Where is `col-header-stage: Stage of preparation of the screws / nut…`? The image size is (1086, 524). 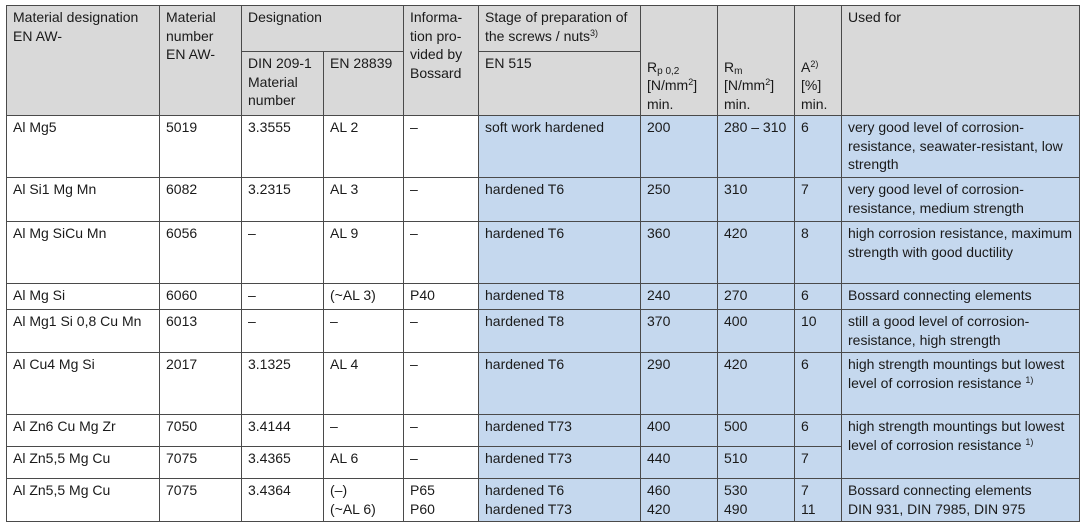 col-header-stage: Stage of preparation of the screws / nut… is located at coordinates (559, 28).